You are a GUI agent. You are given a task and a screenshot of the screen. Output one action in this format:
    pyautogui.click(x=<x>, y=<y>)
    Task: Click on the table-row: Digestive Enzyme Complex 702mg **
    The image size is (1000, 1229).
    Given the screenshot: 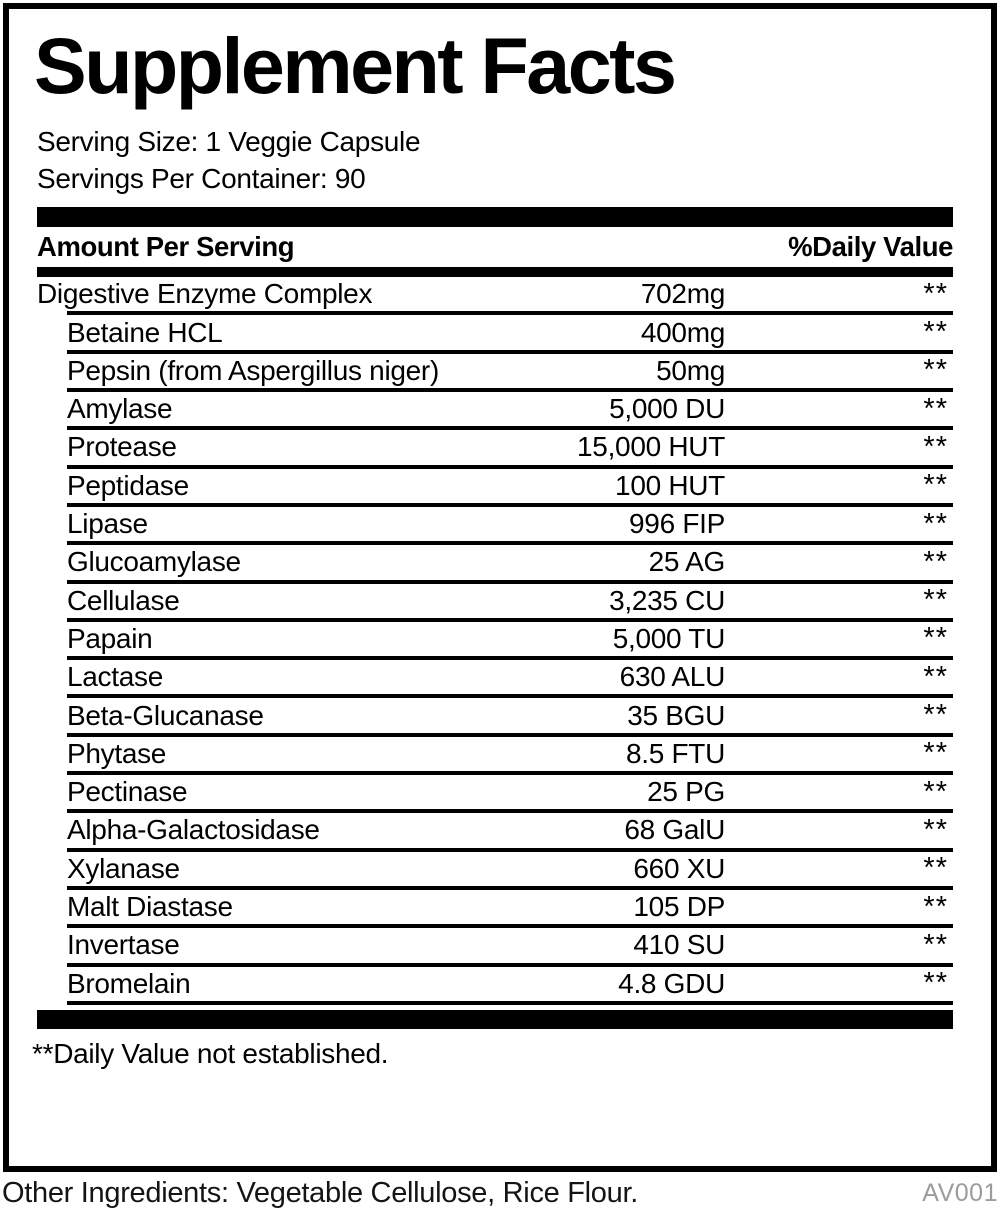 What is the action you would take?
    pyautogui.click(x=495, y=296)
    